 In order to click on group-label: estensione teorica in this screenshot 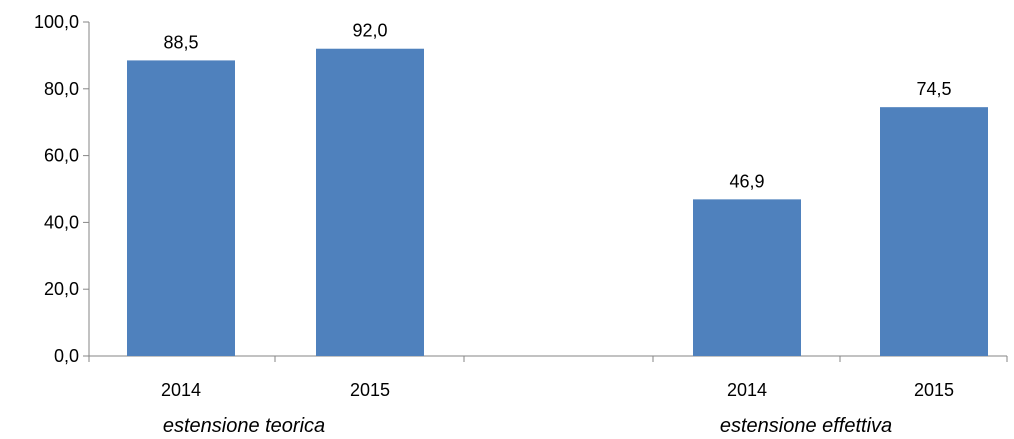, I will do `click(244, 426)`.